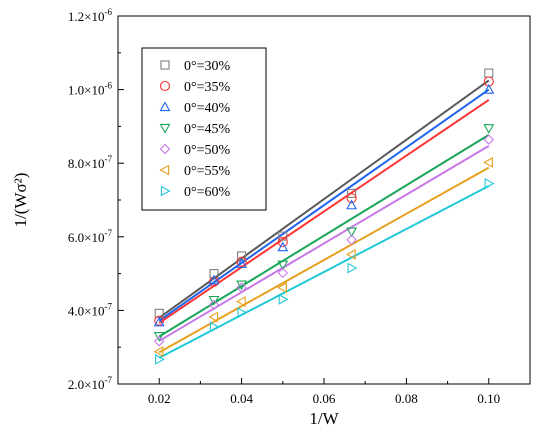  Describe the element at coordinates (90, 89) in the screenshot. I see `y-tick-label: 1.0×10⁻⁶` at that location.